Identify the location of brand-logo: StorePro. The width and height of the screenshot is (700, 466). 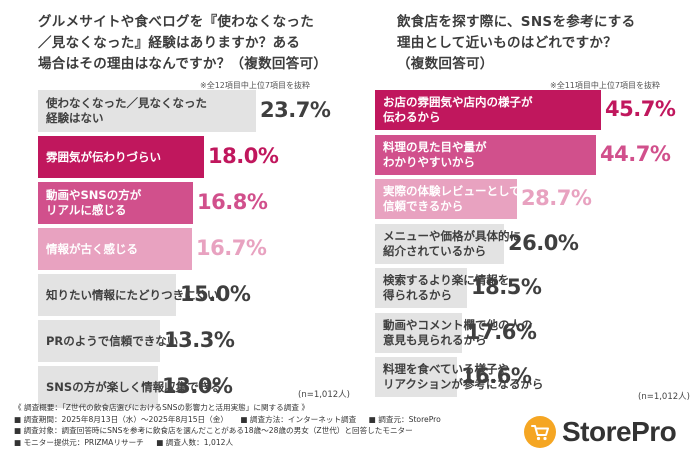
(600, 432).